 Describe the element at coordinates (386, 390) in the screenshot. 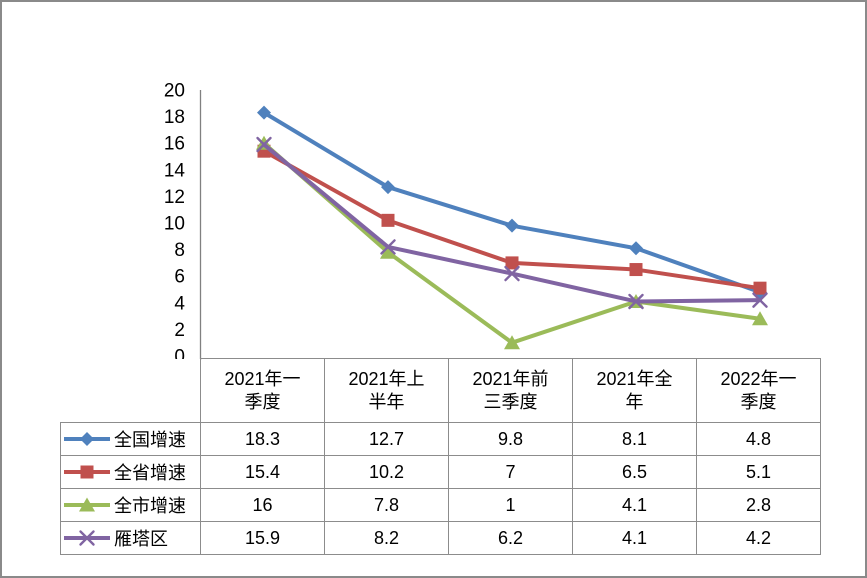

I see `category-header-cell-1: 2021年上 半年` at that location.